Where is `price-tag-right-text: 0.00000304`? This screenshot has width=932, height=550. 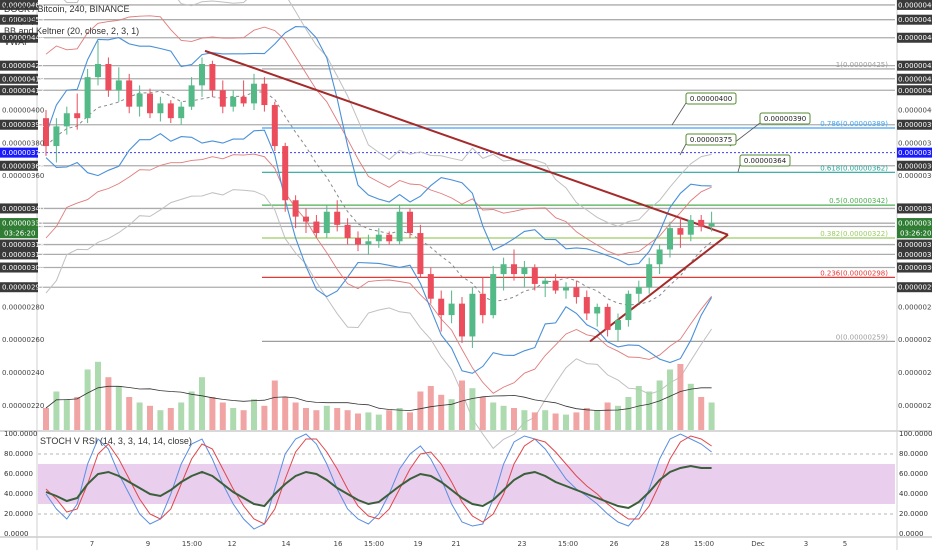
price-tag-right-text: 0.00000304 is located at coordinates (915, 268).